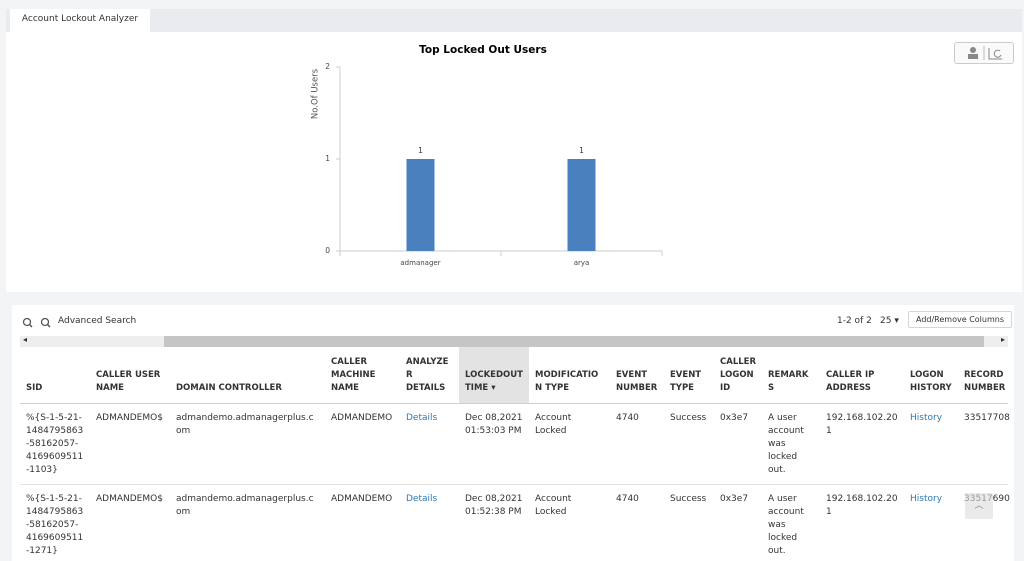 This screenshot has width=1024, height=561. Describe the element at coordinates (128, 381) in the screenshot. I see `column-header-text: CALLER USER NAME` at that location.